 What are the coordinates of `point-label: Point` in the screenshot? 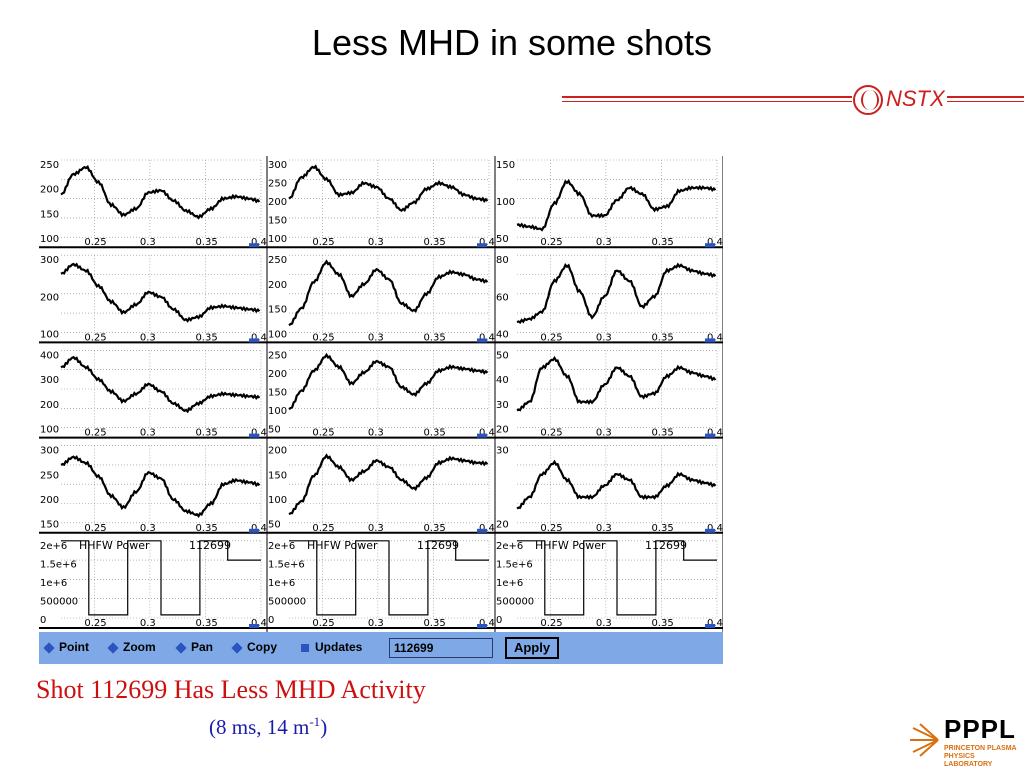 It's located at (74, 647).